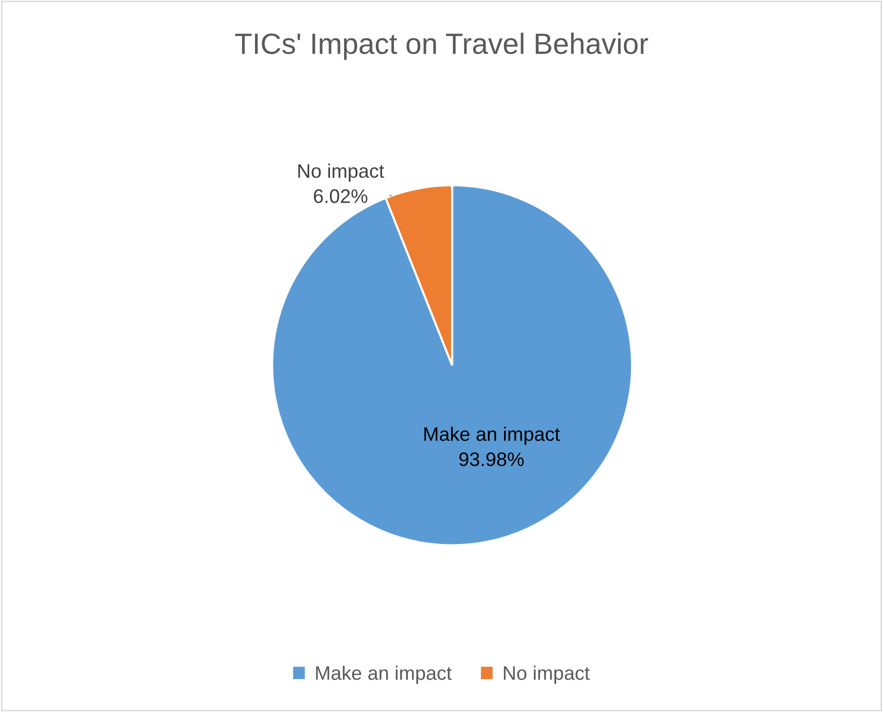 This screenshot has width=883, height=712. I want to click on chart-title: TICs' Impact on Travel Behavior, so click(441, 46).